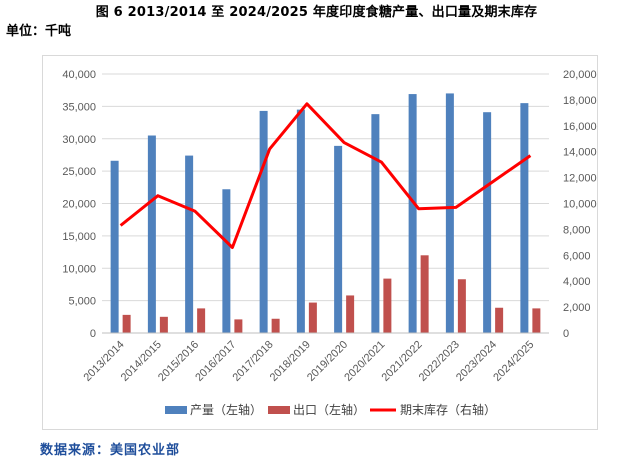  Describe the element at coordinates (580, 179) in the screenshot. I see `y-right-tick-label: 12,000` at that location.